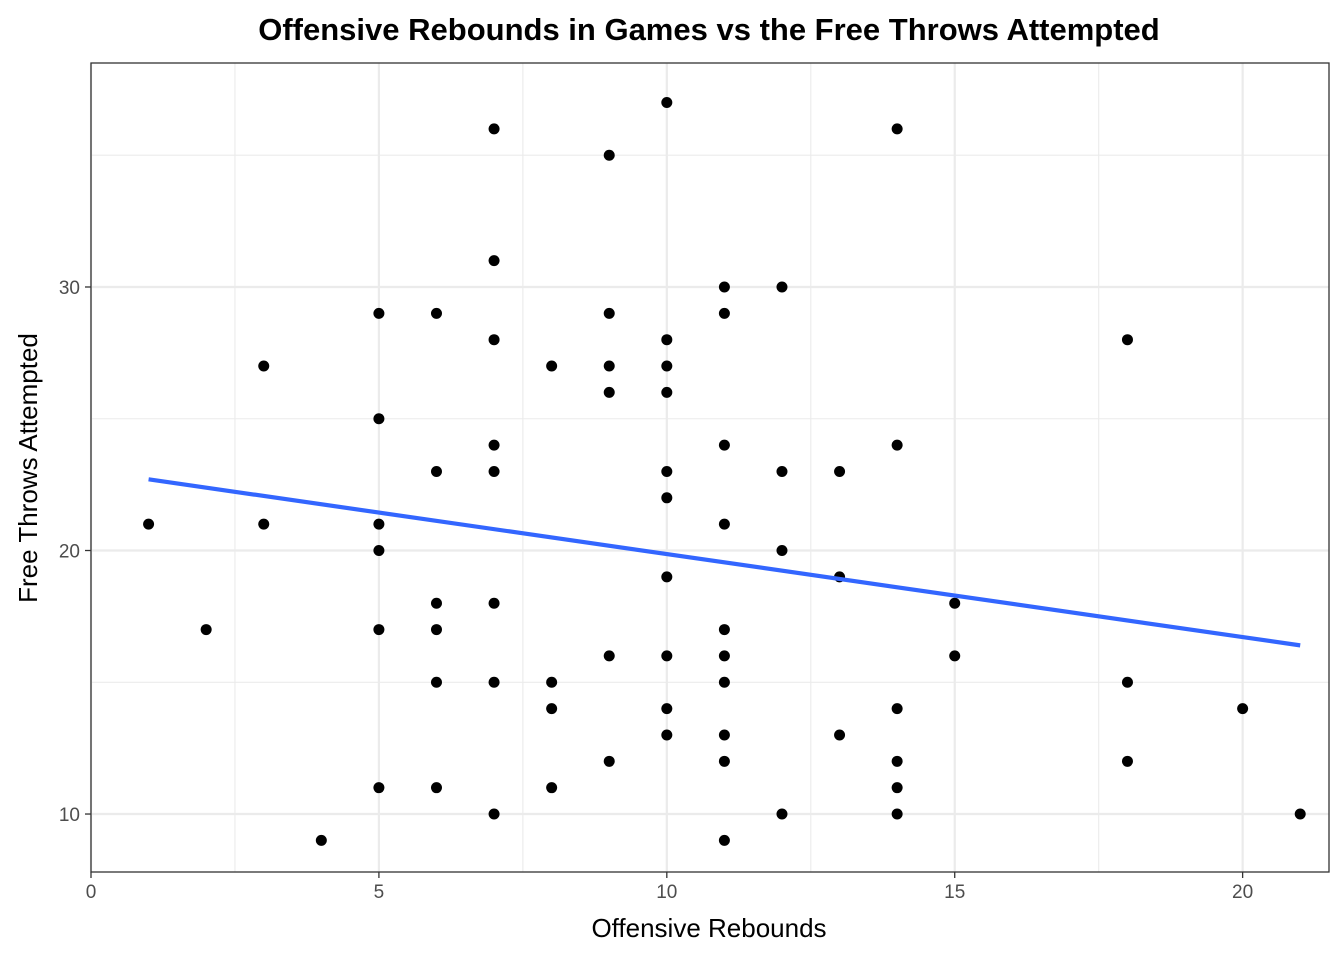  Describe the element at coordinates (379, 892) in the screenshot. I see `x-tick-label: 5` at that location.